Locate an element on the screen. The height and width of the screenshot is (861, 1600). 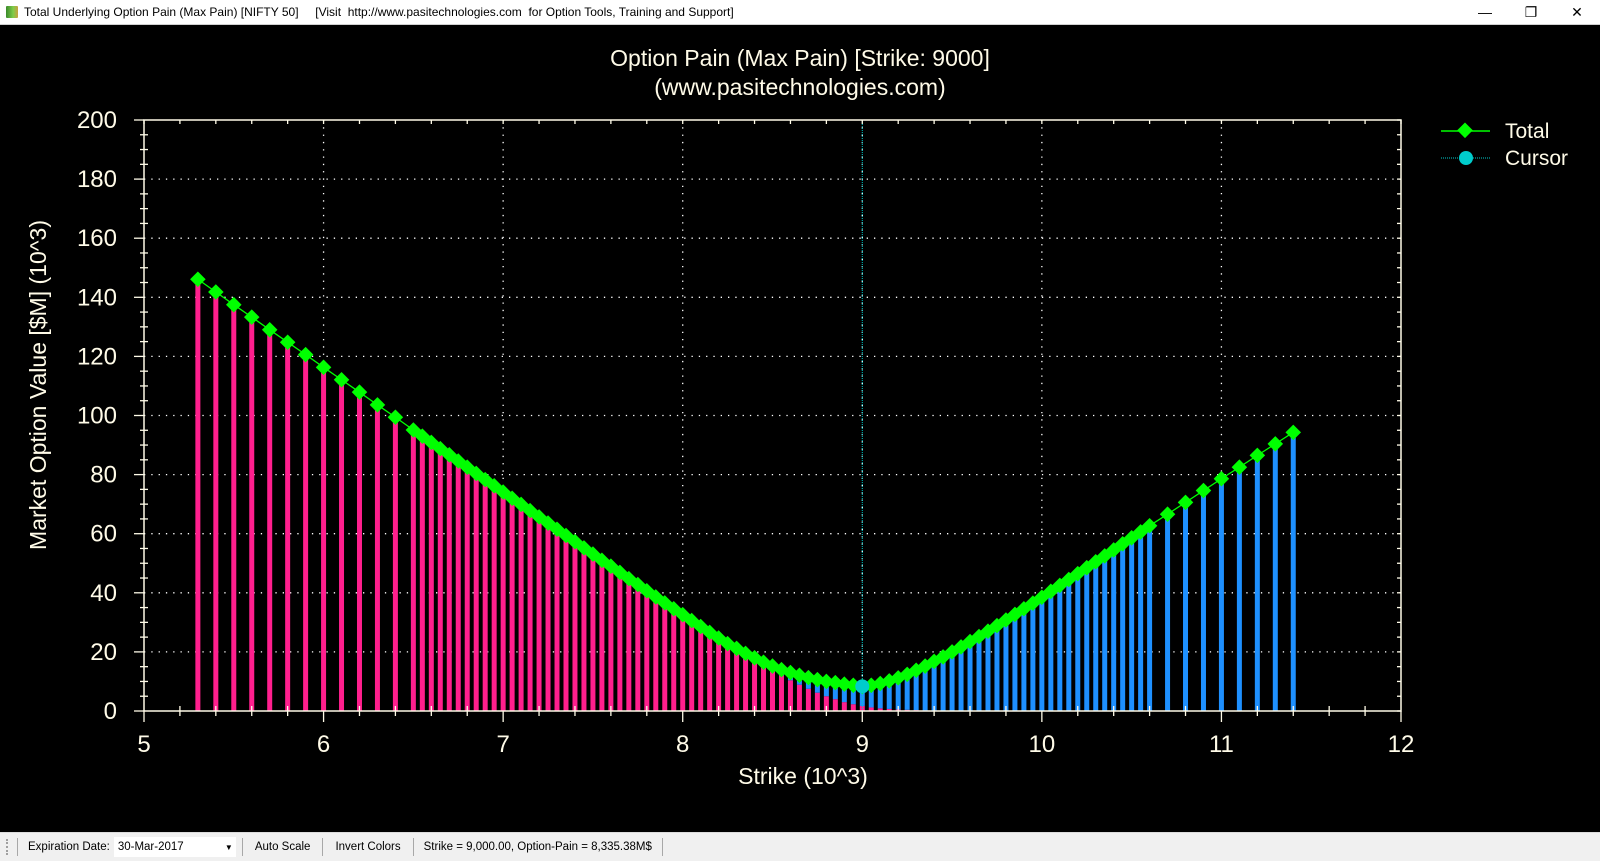
minimize-icon: — is located at coordinates (1485, 12).